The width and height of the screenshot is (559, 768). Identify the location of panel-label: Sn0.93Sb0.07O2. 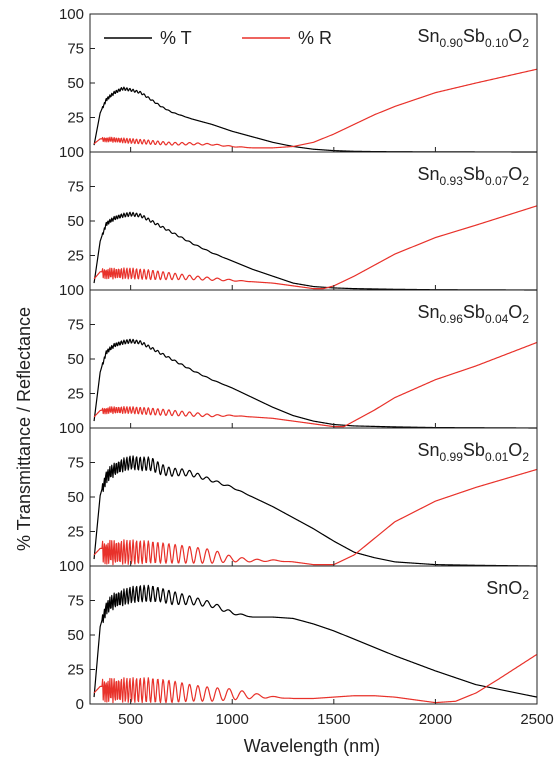
(474, 176).